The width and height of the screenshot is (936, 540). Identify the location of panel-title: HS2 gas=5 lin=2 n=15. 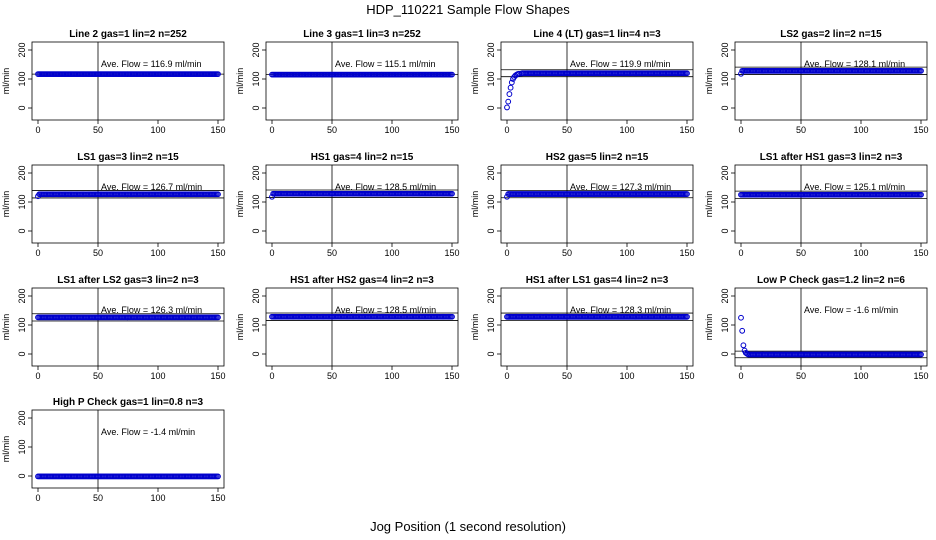
(597, 157).